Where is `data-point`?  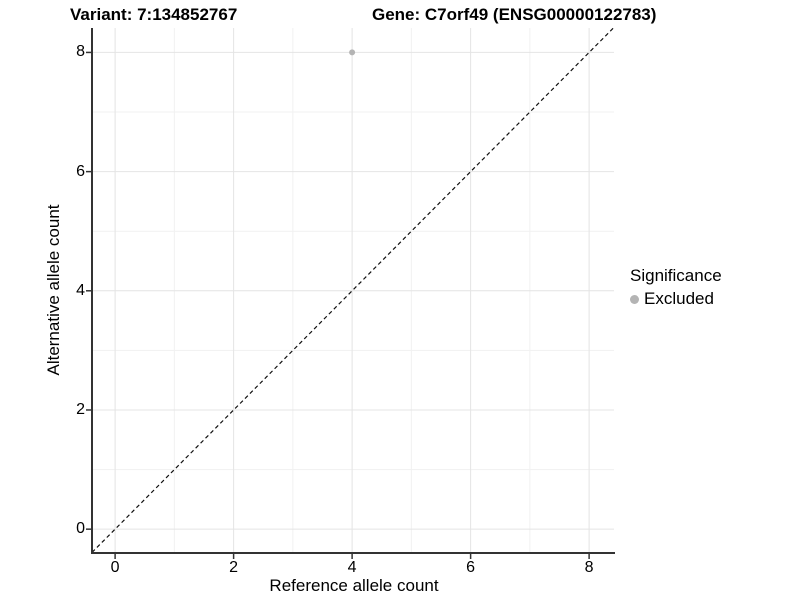 data-point is located at coordinates (352, 52).